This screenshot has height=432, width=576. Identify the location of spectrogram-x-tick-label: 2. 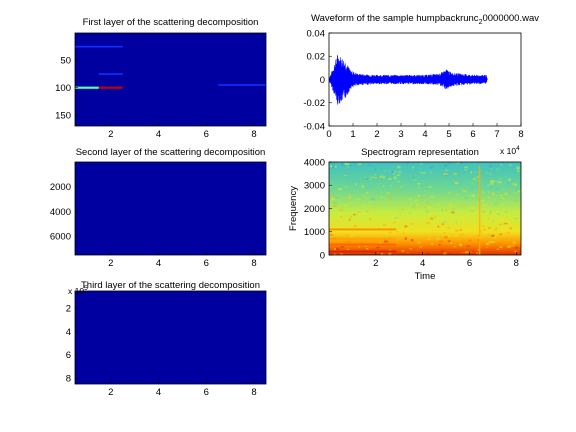
(375, 263).